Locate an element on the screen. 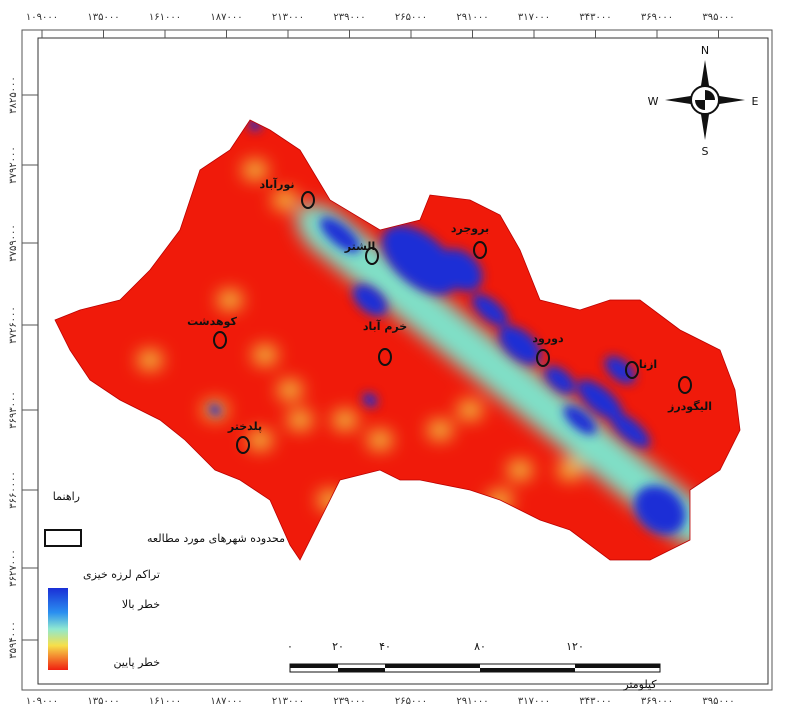  scale-label: ۲۰ is located at coordinates (338, 646).